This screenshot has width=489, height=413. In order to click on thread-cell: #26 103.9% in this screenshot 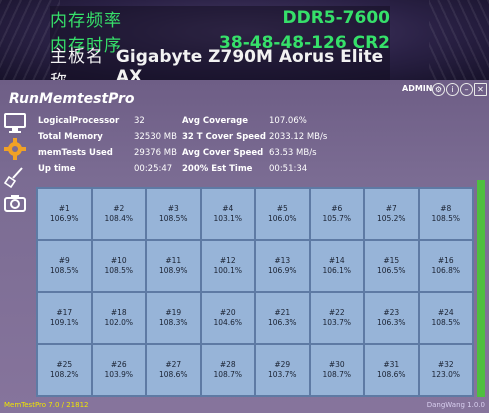, I will do `click(118, 370)`.